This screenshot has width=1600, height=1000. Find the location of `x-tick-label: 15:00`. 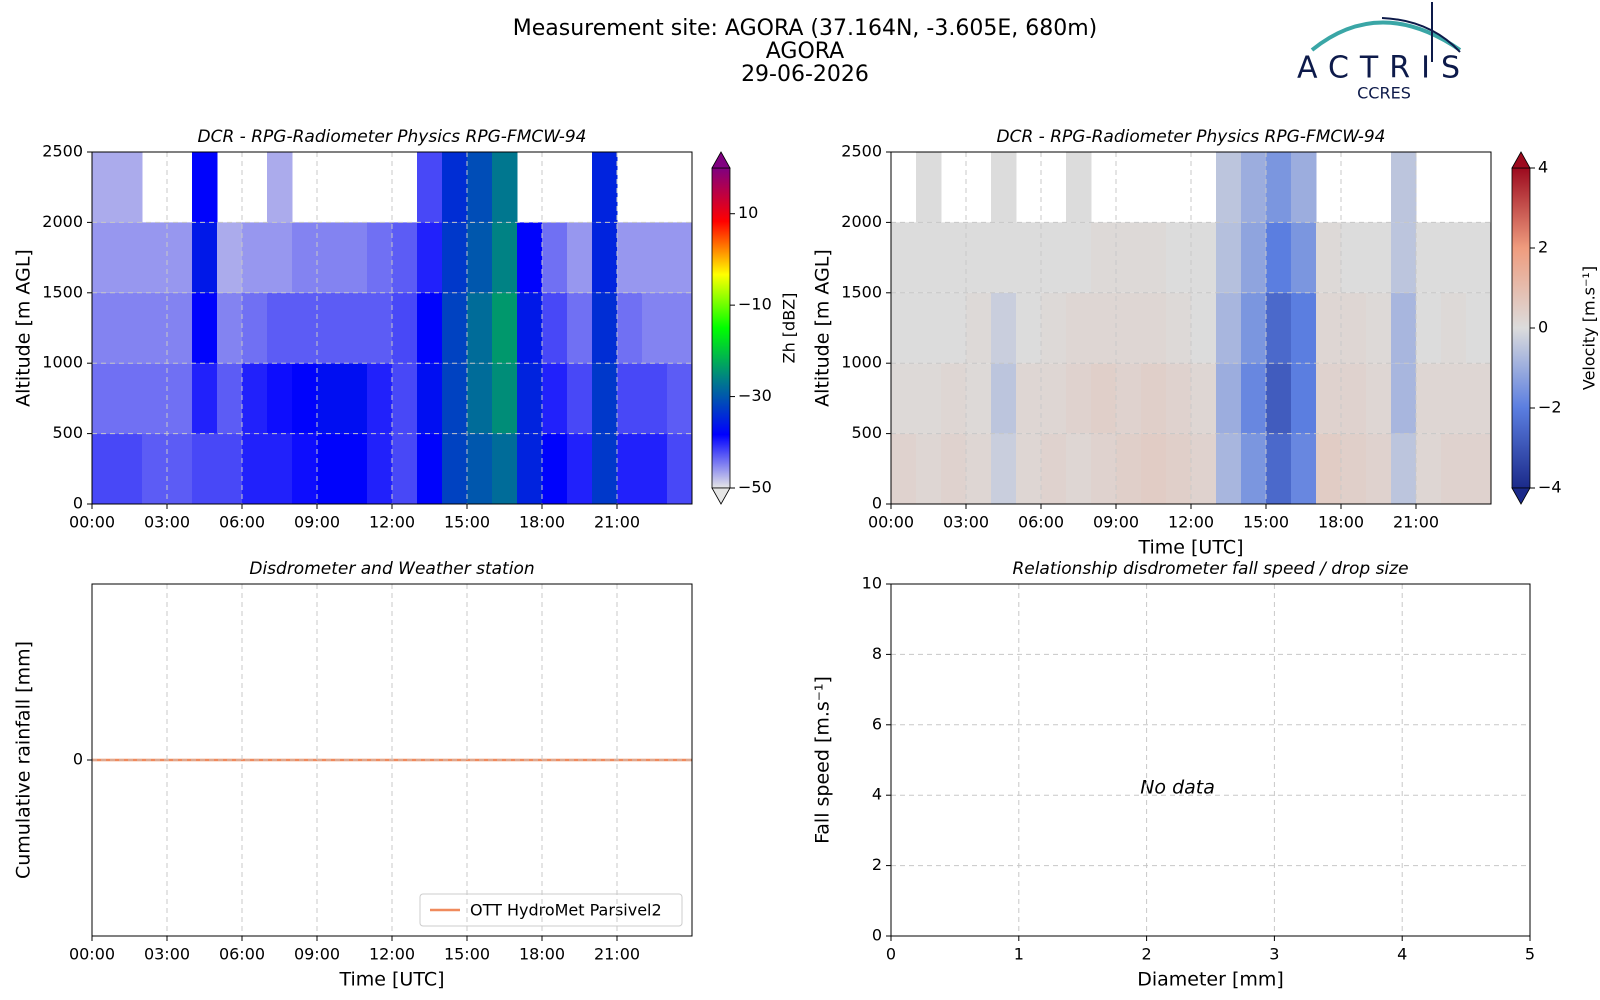

x-tick-label: 15:00 is located at coordinates (1266, 522).